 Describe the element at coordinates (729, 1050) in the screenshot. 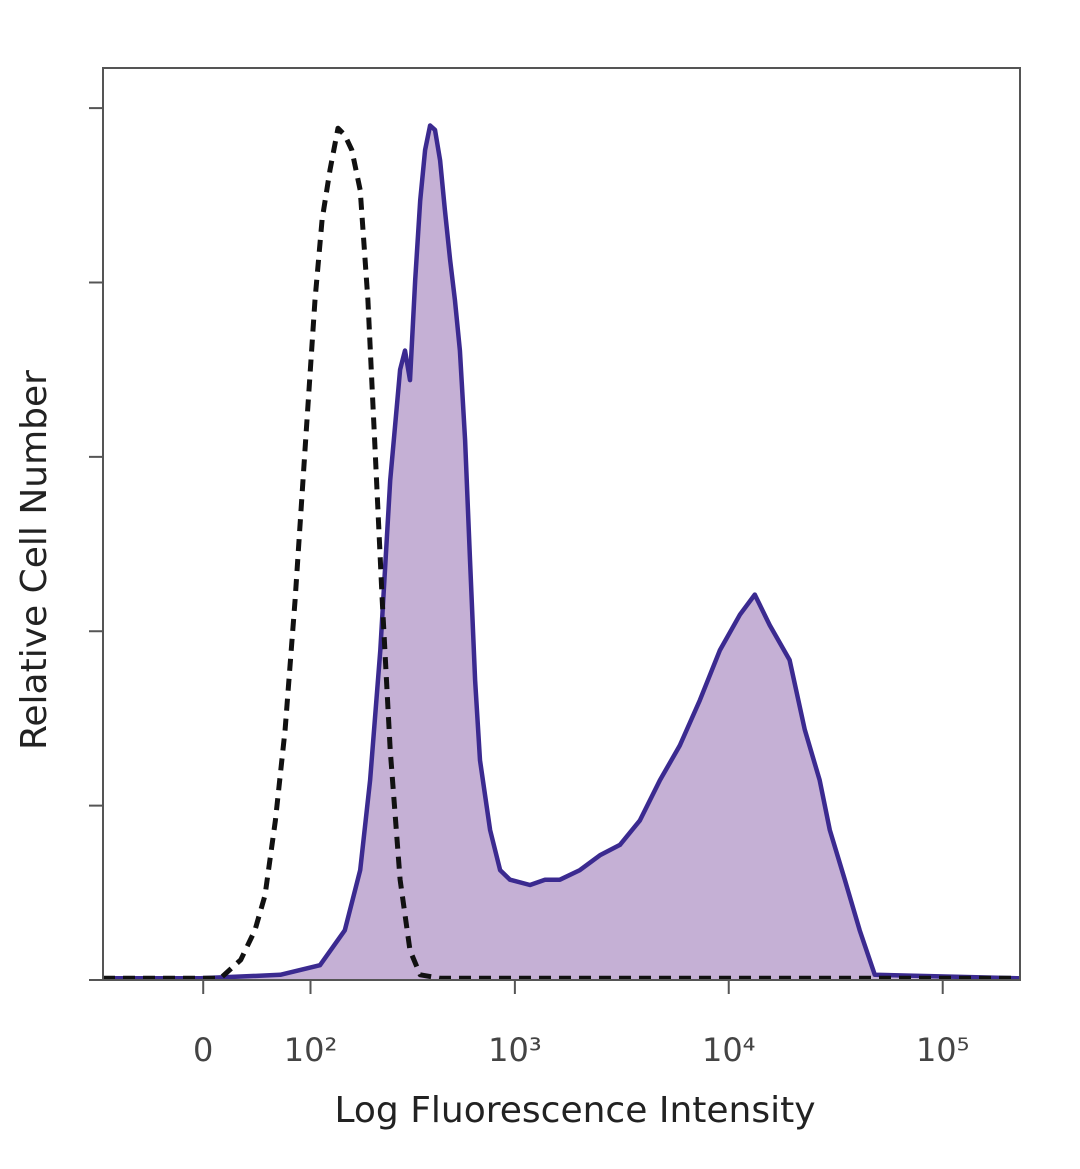

I see `x-tick-label: 10⁴` at that location.